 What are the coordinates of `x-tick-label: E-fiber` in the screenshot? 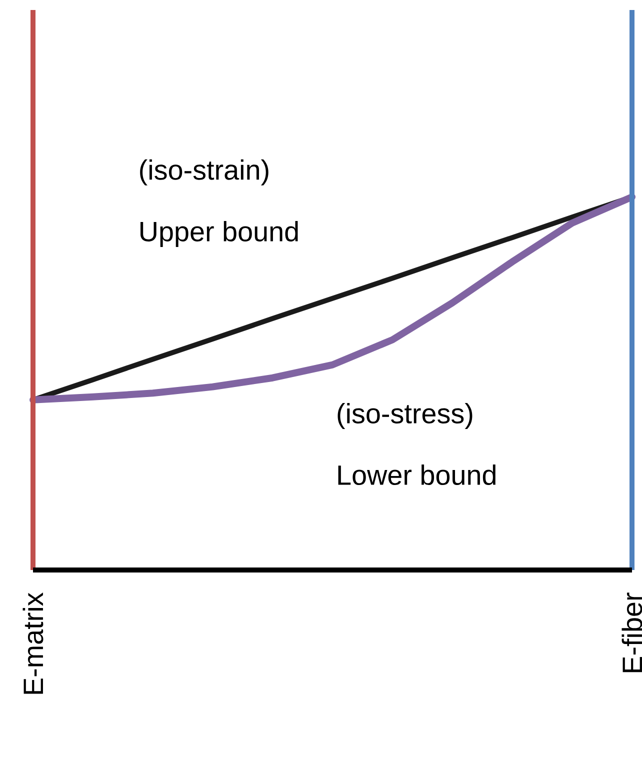 It's located at (632, 632).